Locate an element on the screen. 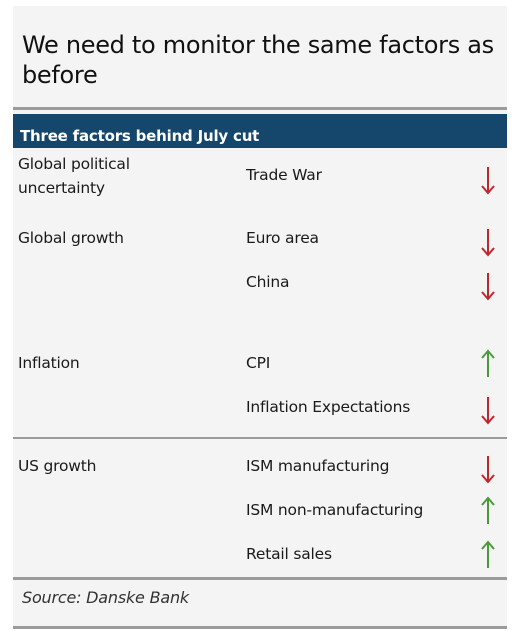 The height and width of the screenshot is (635, 522). indicator-trade-war: Trade War is located at coordinates (284, 175).